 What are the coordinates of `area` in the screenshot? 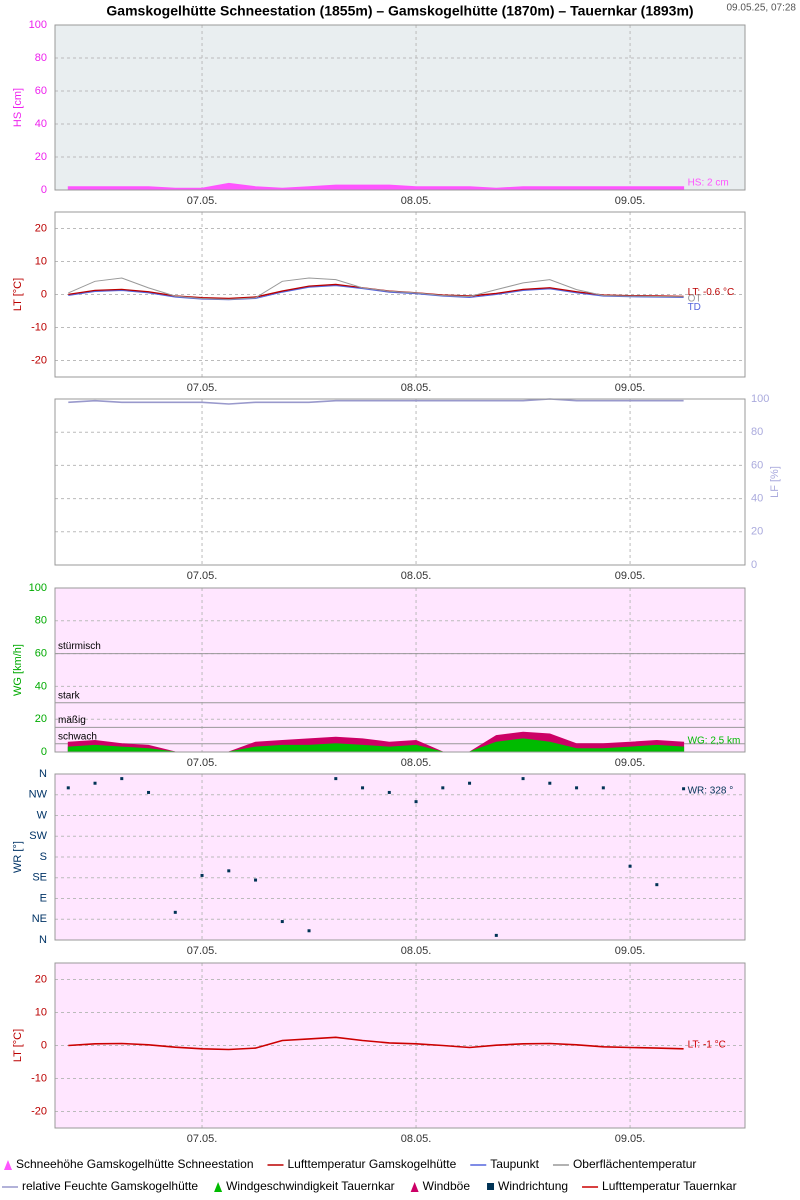 It's located at (376, 186).